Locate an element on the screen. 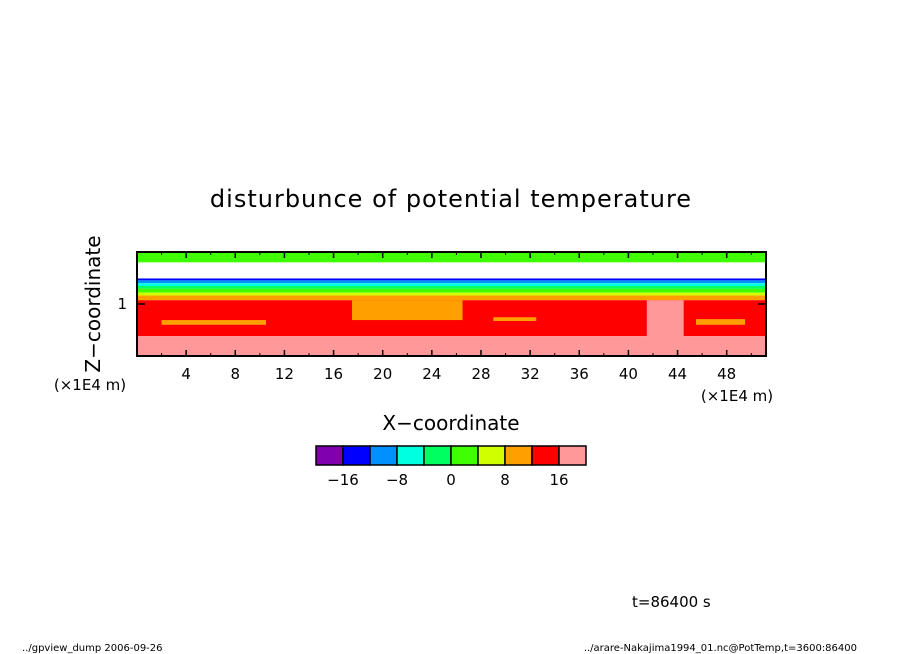  x-tick-label-7: 32 is located at coordinates (530, 374).